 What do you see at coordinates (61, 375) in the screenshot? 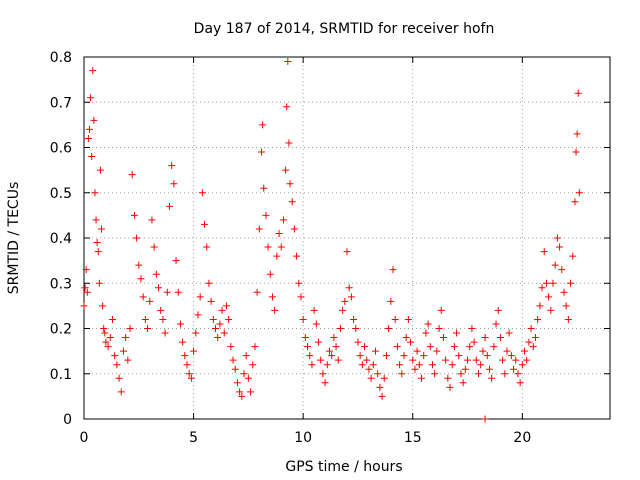
I see `y-tick-label: 0.1` at bounding box center [61, 375].